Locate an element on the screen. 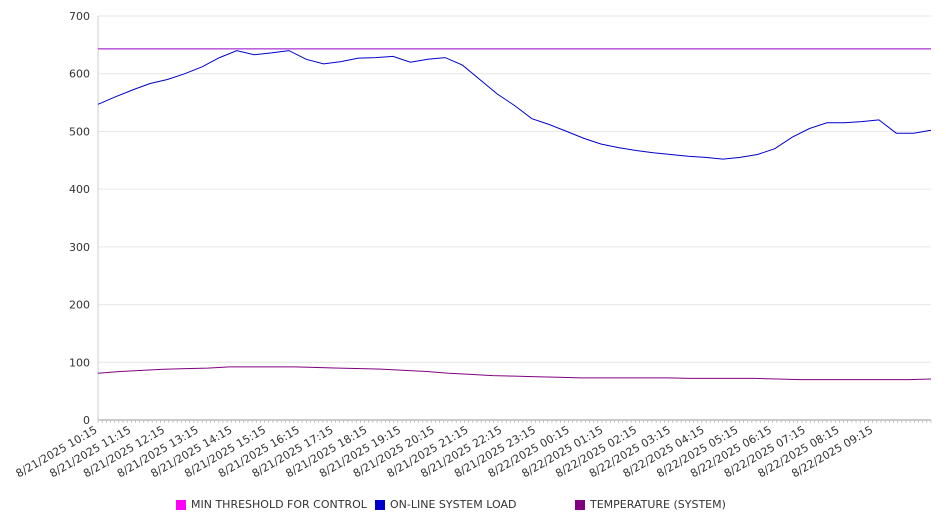  legend-item-temperature: TEMPERATURE (SYSTEM) is located at coordinates (650, 504).